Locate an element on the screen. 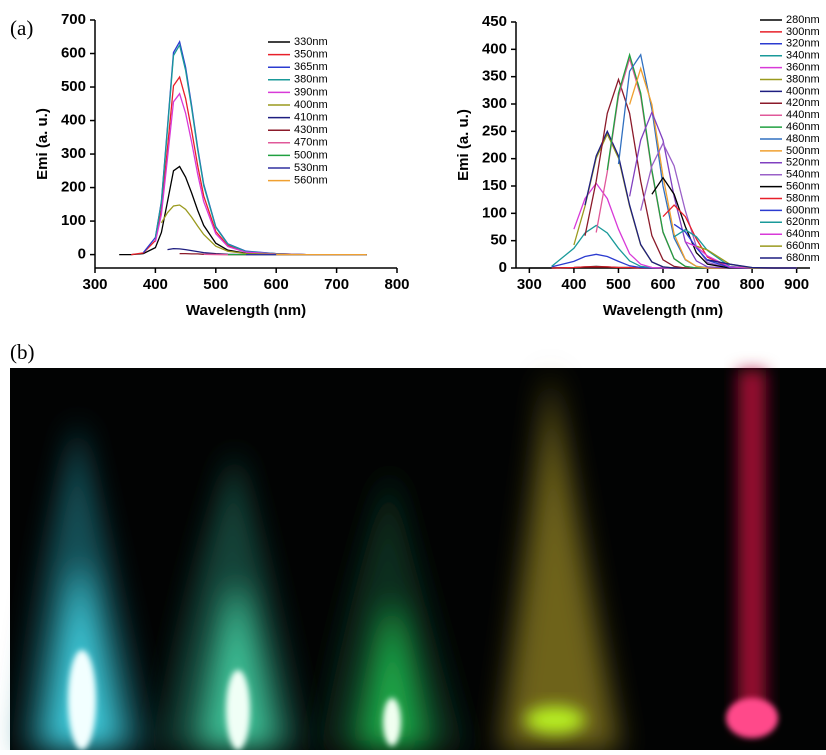  legend-label: 365nm is located at coordinates (311, 67).